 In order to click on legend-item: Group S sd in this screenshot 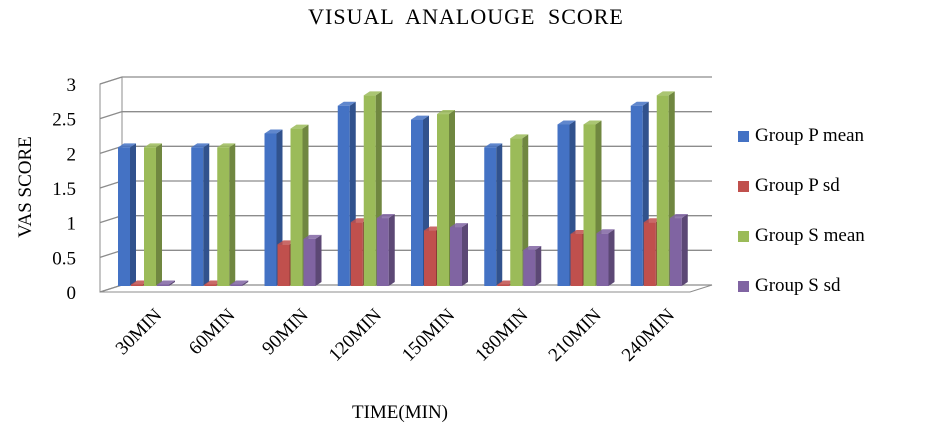, I will do `click(789, 286)`.